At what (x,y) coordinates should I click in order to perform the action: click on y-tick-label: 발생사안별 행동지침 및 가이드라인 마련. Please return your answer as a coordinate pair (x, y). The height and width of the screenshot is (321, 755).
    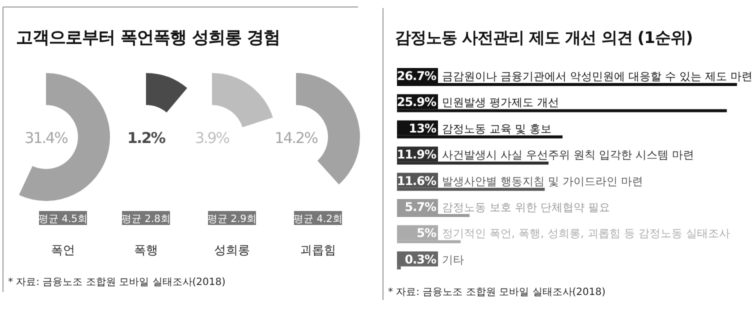
    Looking at the image, I should click on (542, 181).